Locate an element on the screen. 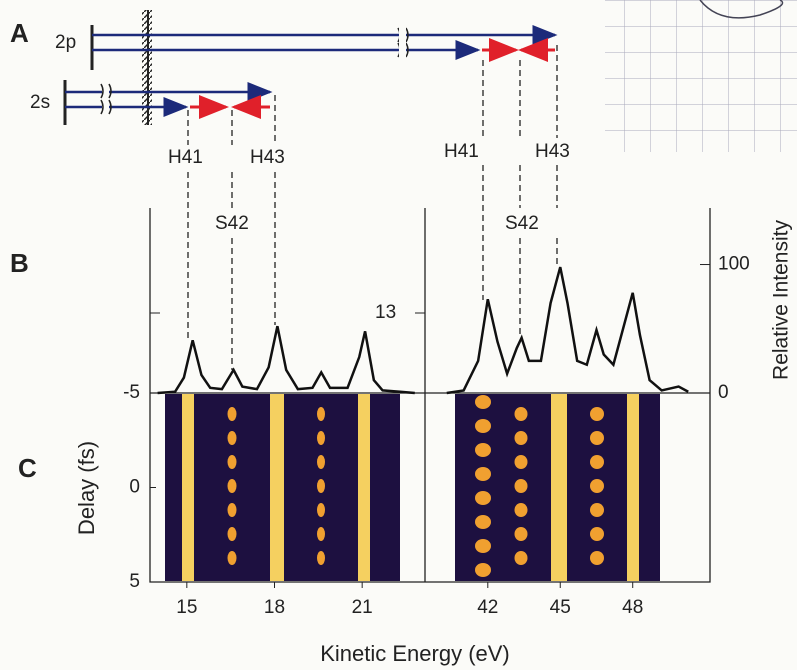 This screenshot has width=797, height=670. x-axis-label: Kinetic Energy (eV) is located at coordinates (415, 653).